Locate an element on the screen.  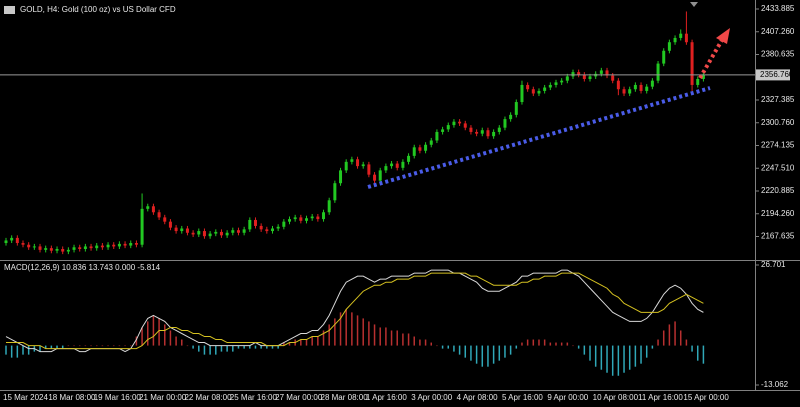
x-tick-label: 18 Mar 08:00 is located at coordinates (72, 397).